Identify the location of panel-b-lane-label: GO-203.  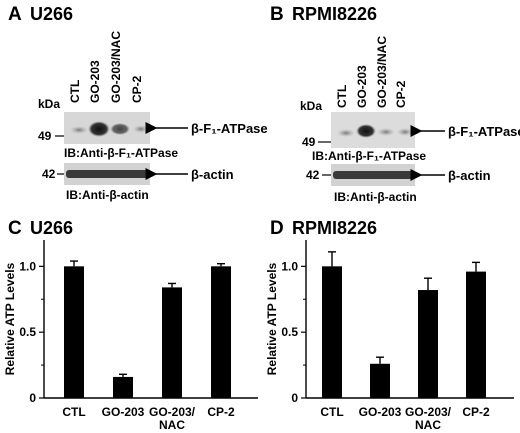
(362, 86).